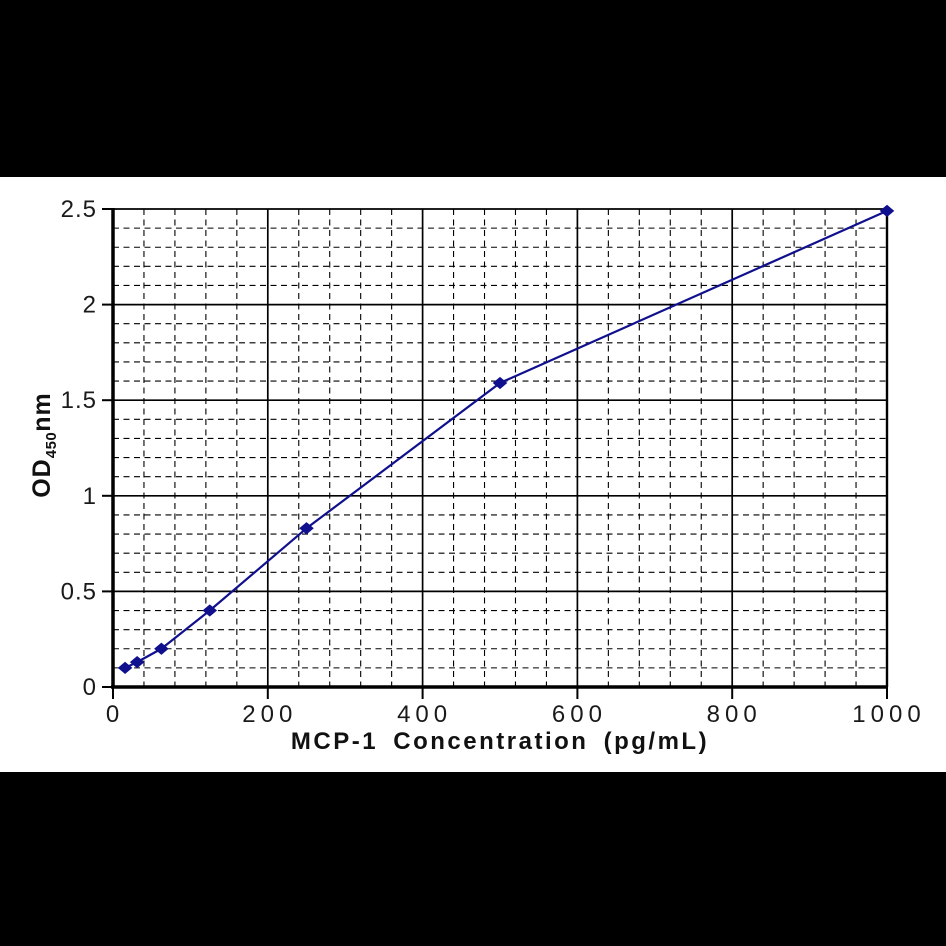 This screenshot has width=946, height=946. I want to click on y-axis-title: OD450nm, so click(44, 445).